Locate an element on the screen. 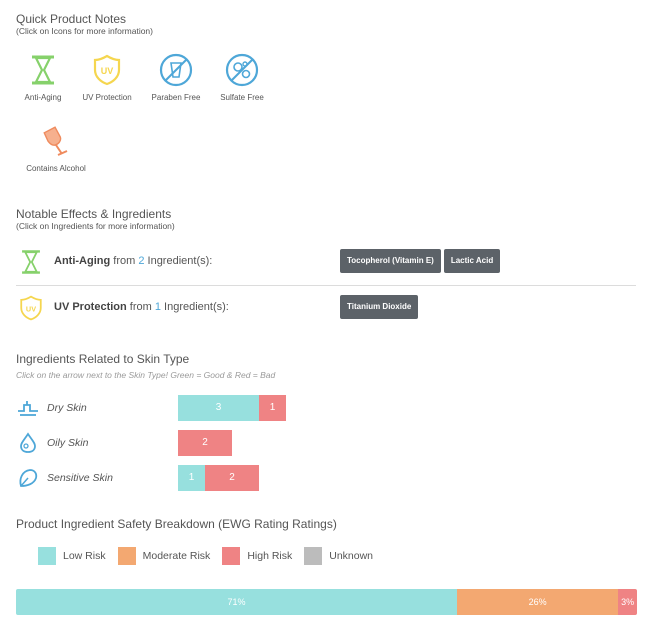 The height and width of the screenshot is (622, 654). quick-notes-title: Quick Product Notes is located at coordinates (71, 19).